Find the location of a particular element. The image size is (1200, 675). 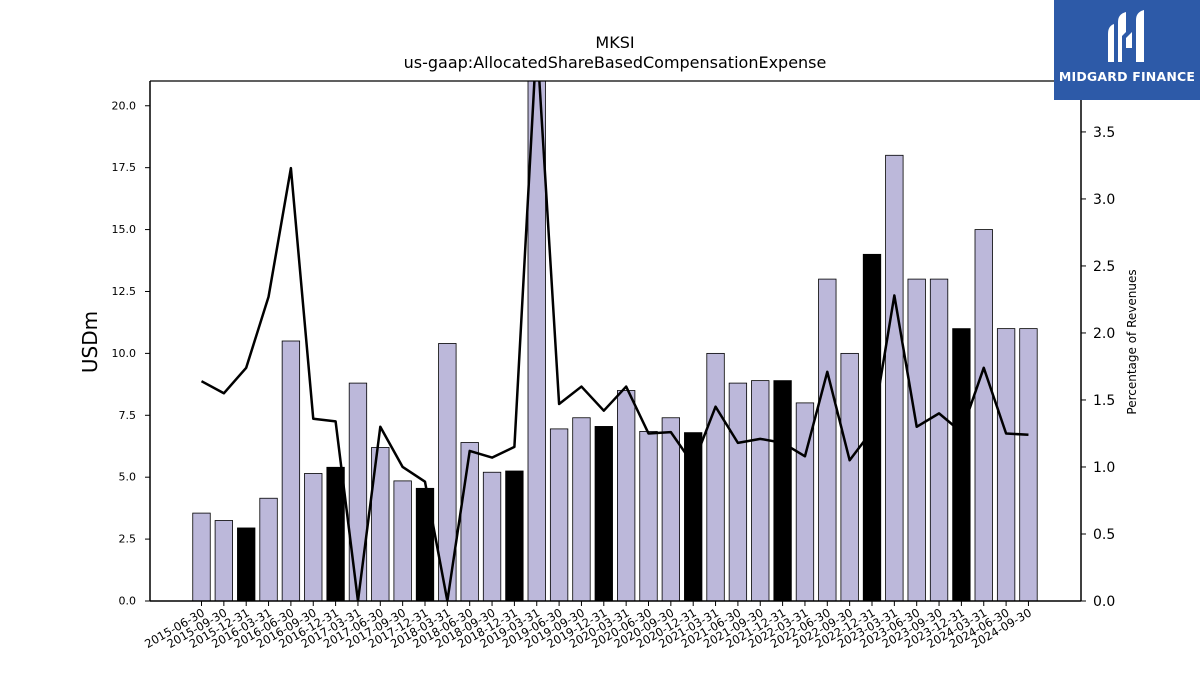

y-tick-label: 7.5 is located at coordinates (128, 415).